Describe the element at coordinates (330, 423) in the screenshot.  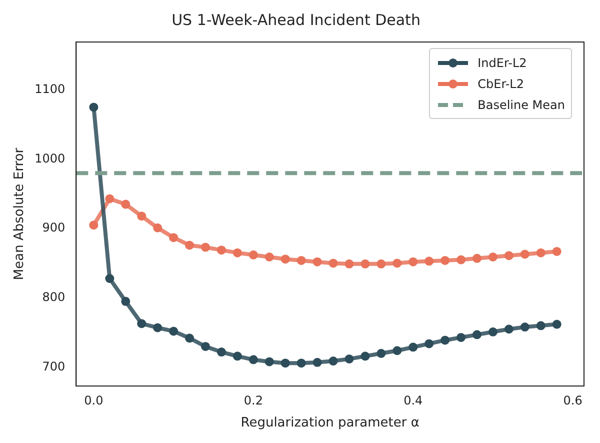
I see `x-axis-title: Regularization parameter α` at that location.